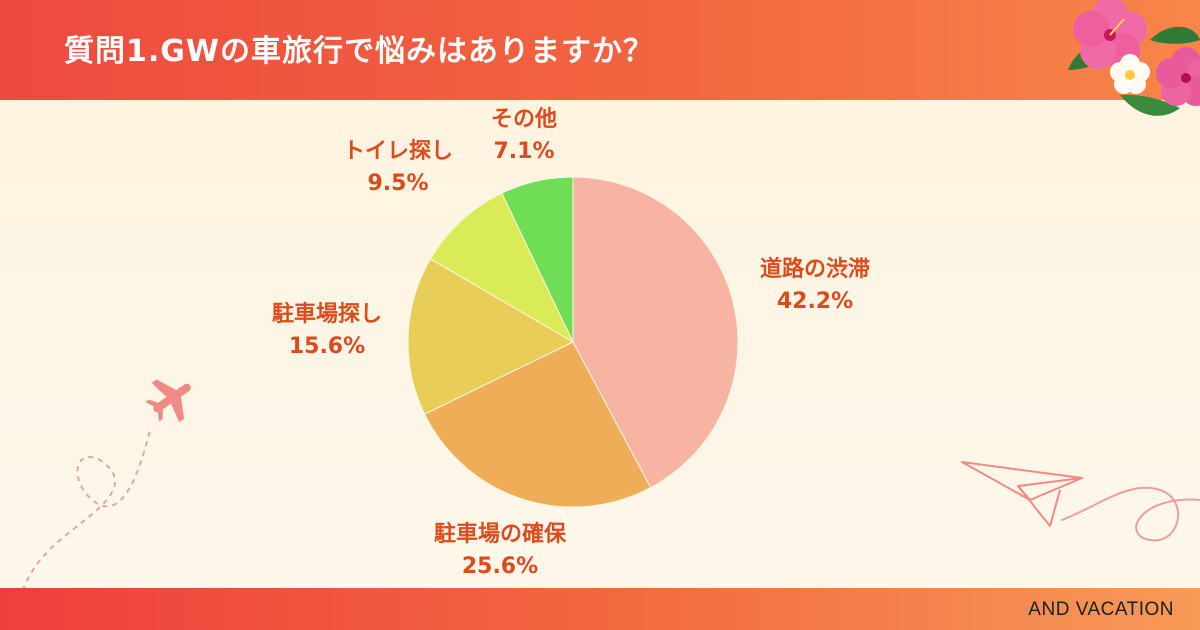 This screenshot has width=1200, height=630. What do you see at coordinates (537, 259) in the screenshot?
I see `pie-slice-other` at bounding box center [537, 259].